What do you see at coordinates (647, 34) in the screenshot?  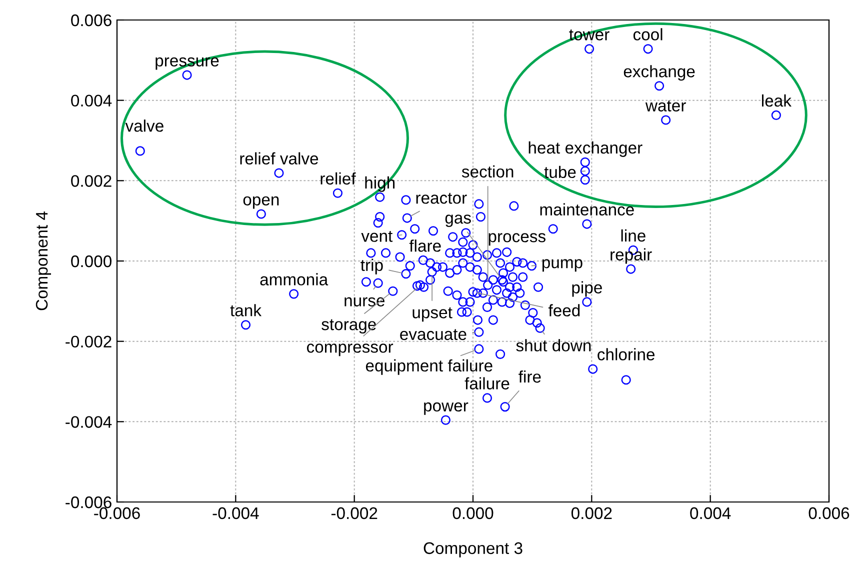 I see `annotation: cool` at bounding box center [647, 34].